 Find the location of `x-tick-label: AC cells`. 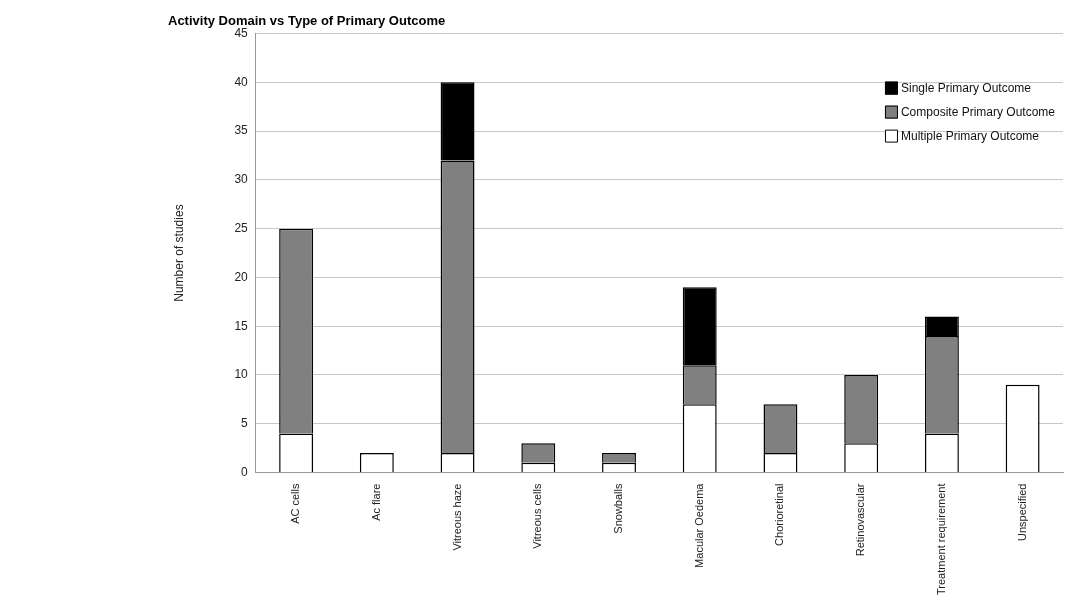

x-tick-label: AC cells is located at coordinates (295, 503).